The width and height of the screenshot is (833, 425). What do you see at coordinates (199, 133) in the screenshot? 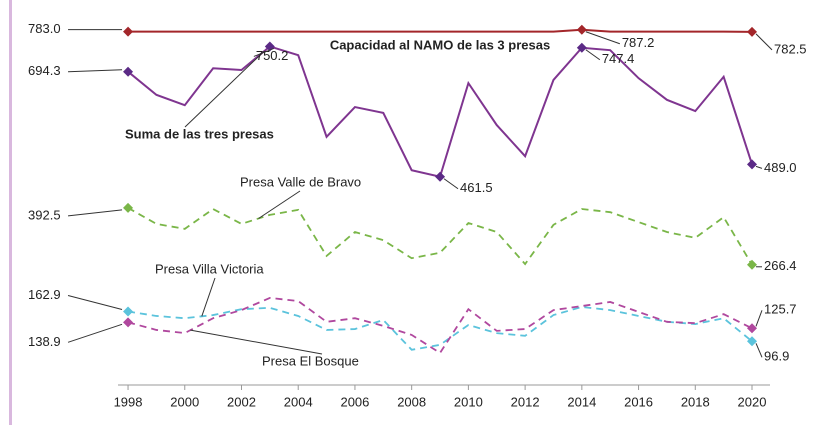
I see `series-name: Suma de las tres presas` at bounding box center [199, 133].